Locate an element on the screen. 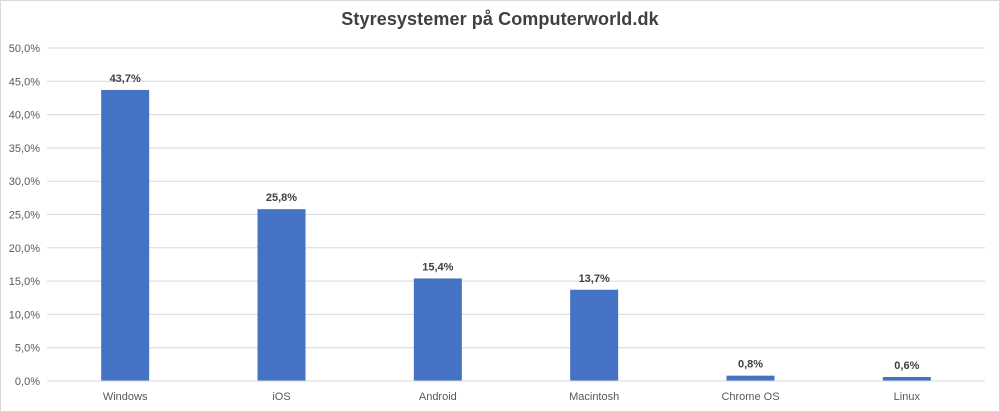 The height and width of the screenshot is (412, 1000). y-tick-label: 10,0% is located at coordinates (24, 315).